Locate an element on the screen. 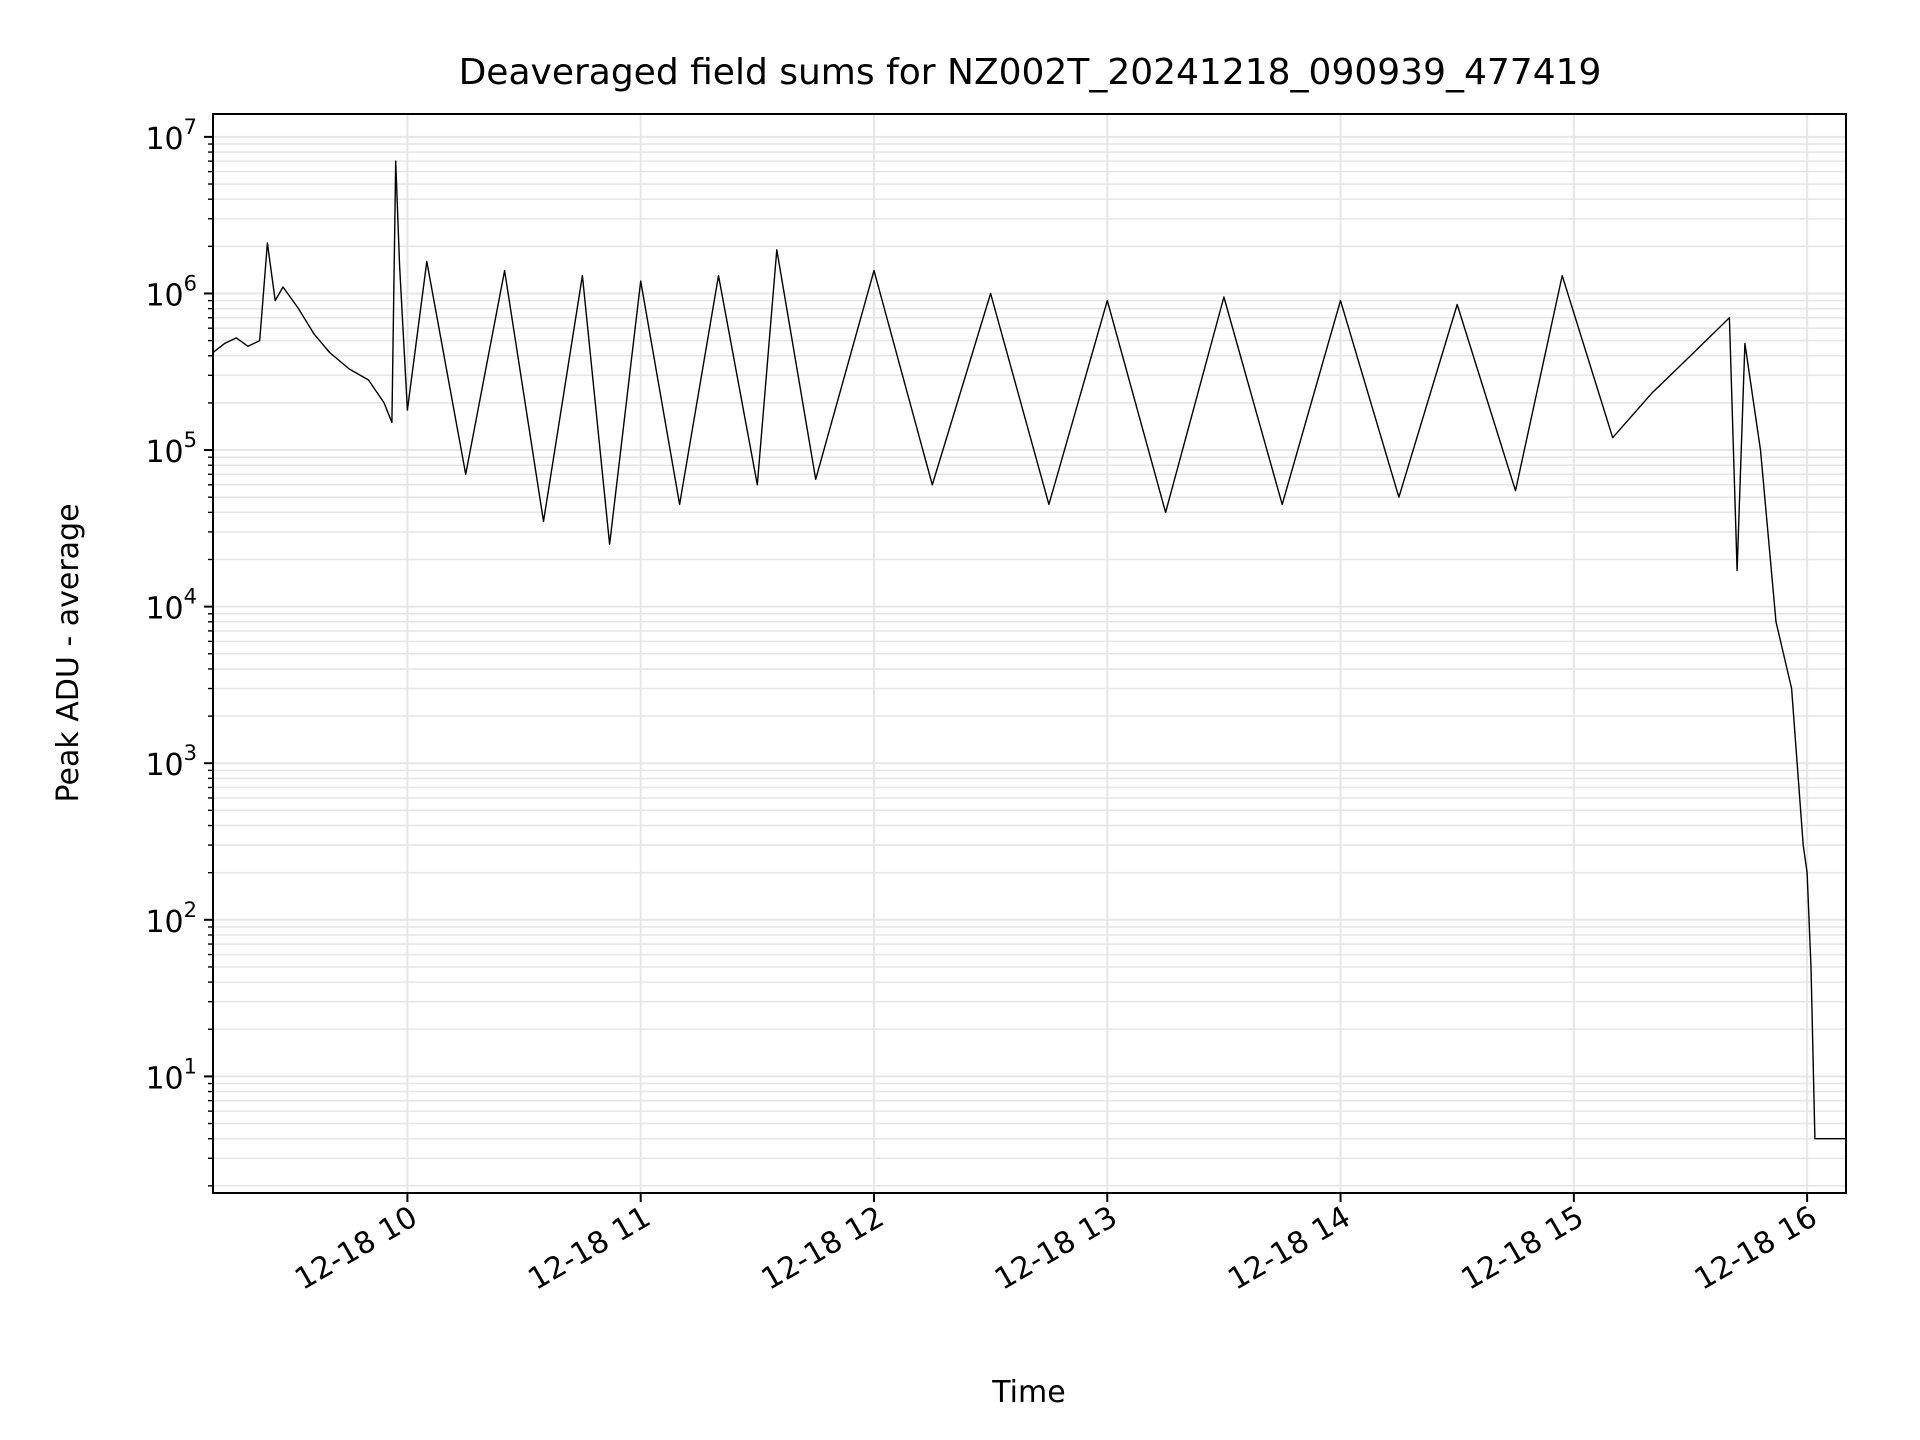 This screenshot has width=1920, height=1440. y-tick-label: 10² is located at coordinates (171, 919).